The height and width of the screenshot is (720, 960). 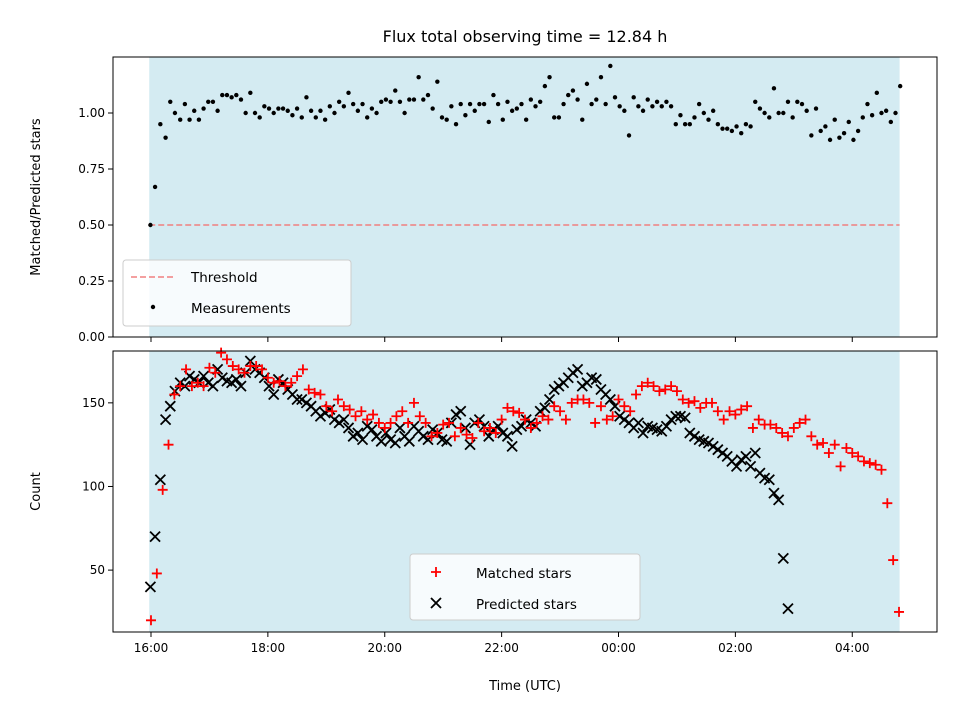 I want to click on x-axis-label: Time (UTC), so click(x=524, y=686).